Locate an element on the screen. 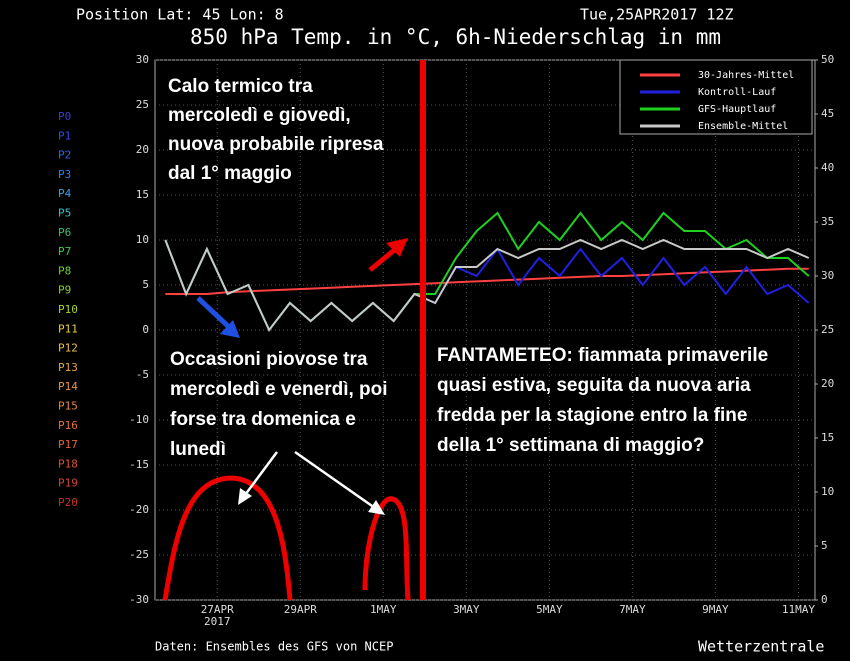 Image resolution: width=850 pixels, height=661 pixels. y-tick-label: -25 is located at coordinates (139, 554).